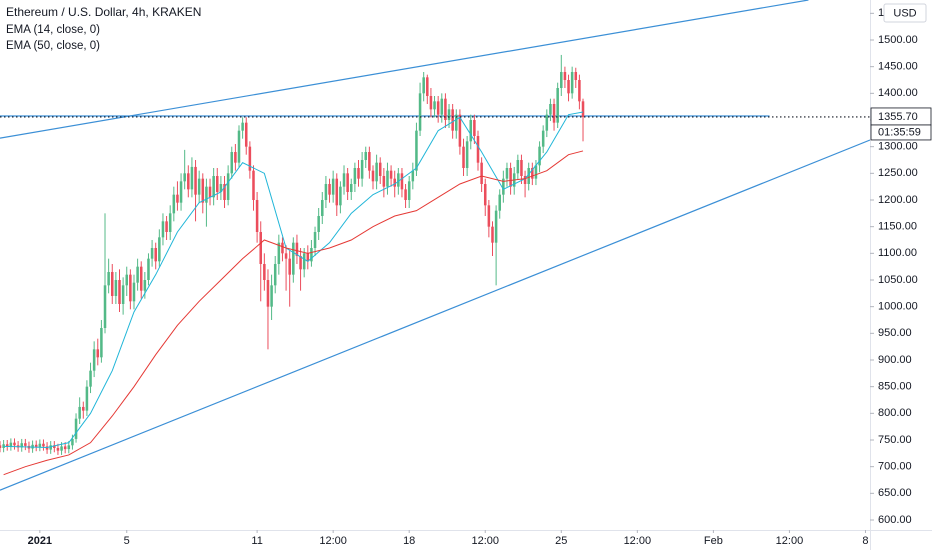 The width and height of the screenshot is (932, 550). I want to click on y-tick-label: 1250.00, so click(898, 173).